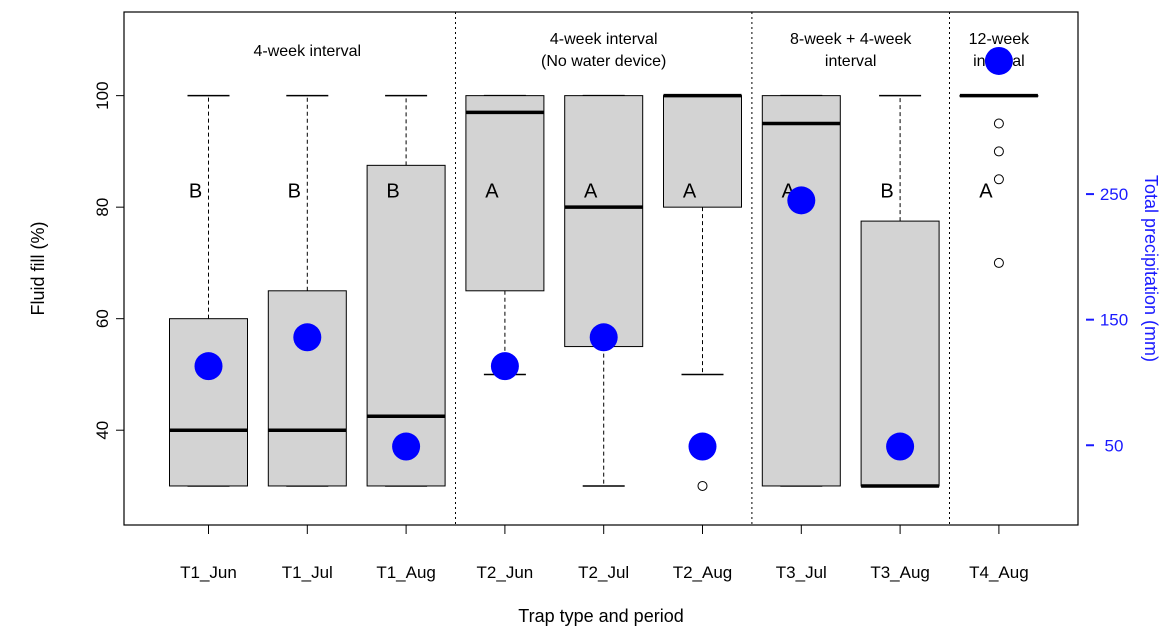  I want to click on group-title: 8-week + 4-week, so click(851, 39).